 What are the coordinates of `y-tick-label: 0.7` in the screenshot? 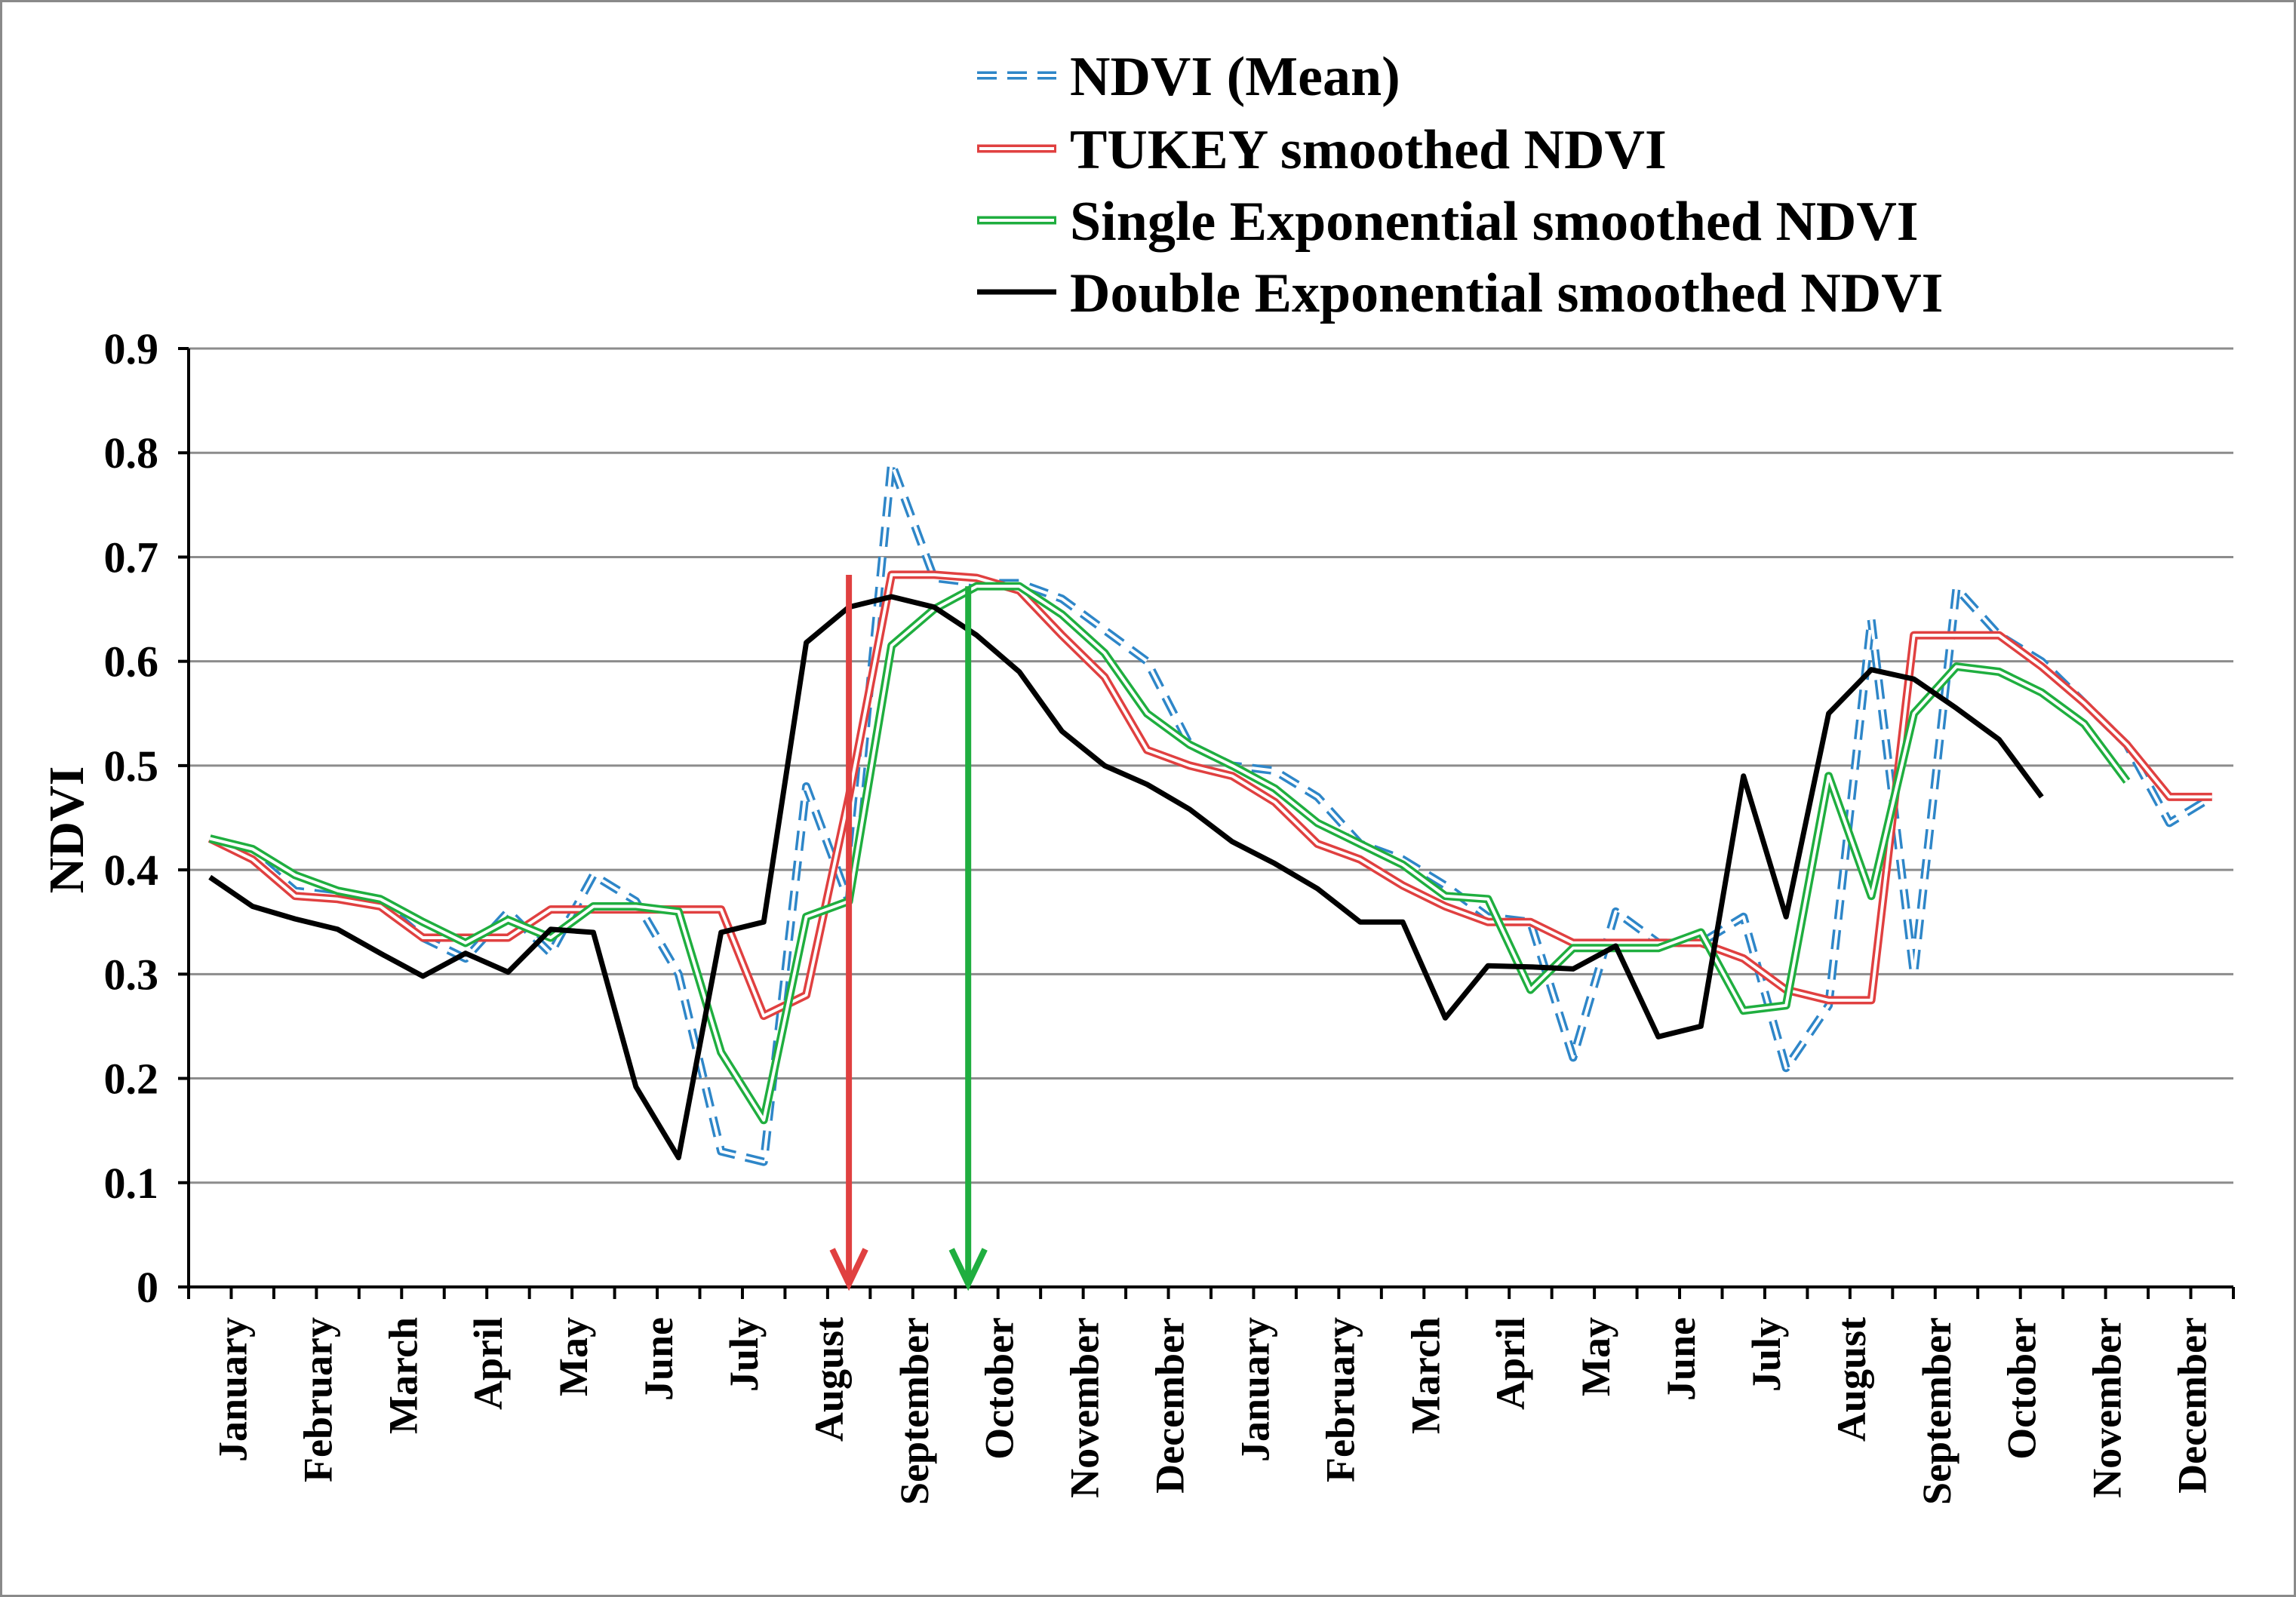 It's located at (131, 557).